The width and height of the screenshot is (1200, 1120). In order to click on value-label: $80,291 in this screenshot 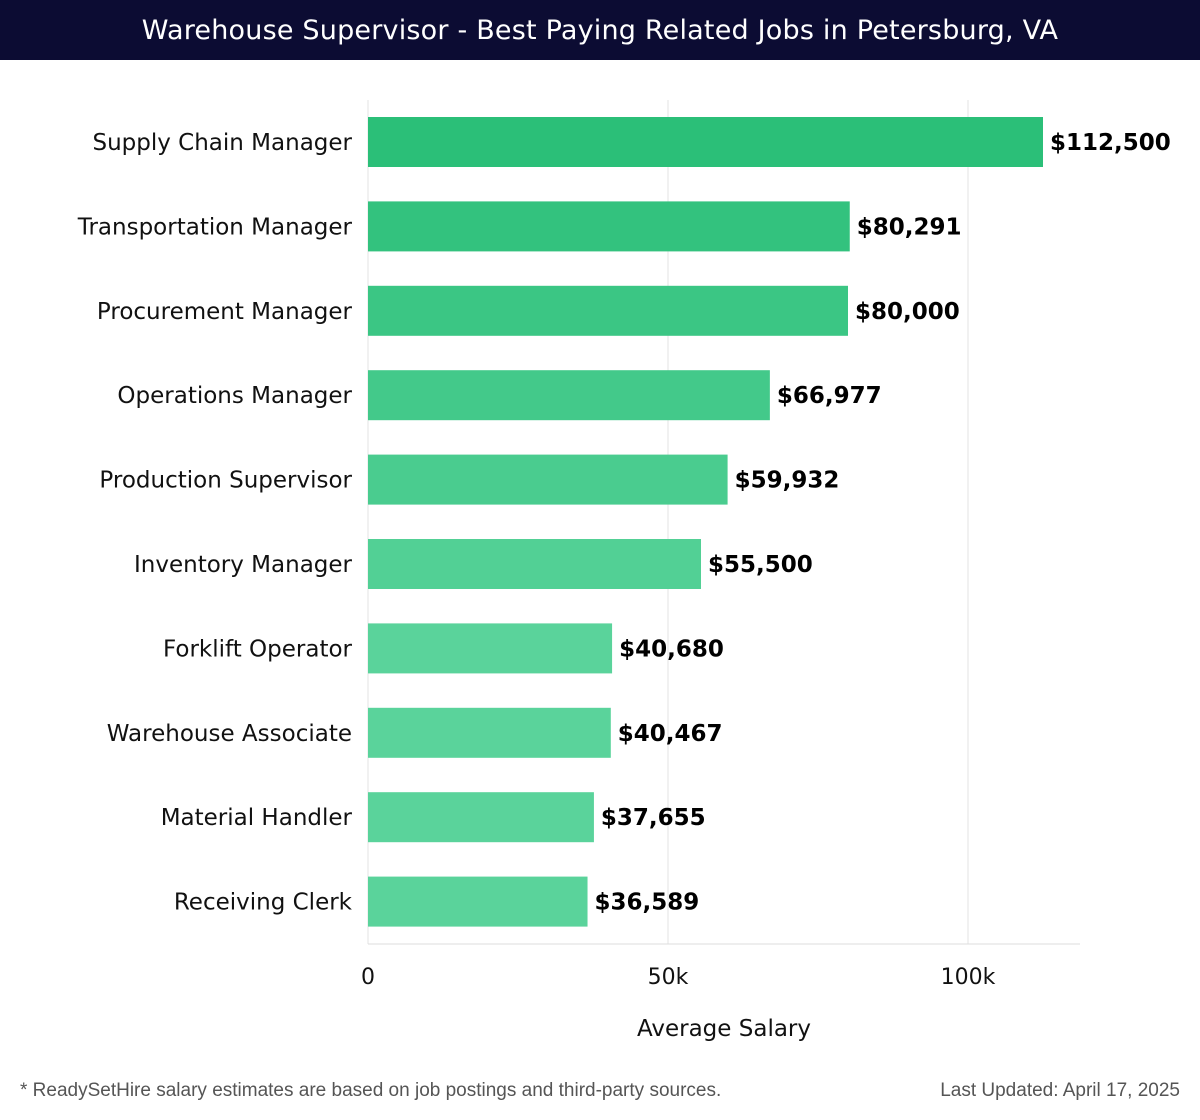, I will do `click(909, 227)`.